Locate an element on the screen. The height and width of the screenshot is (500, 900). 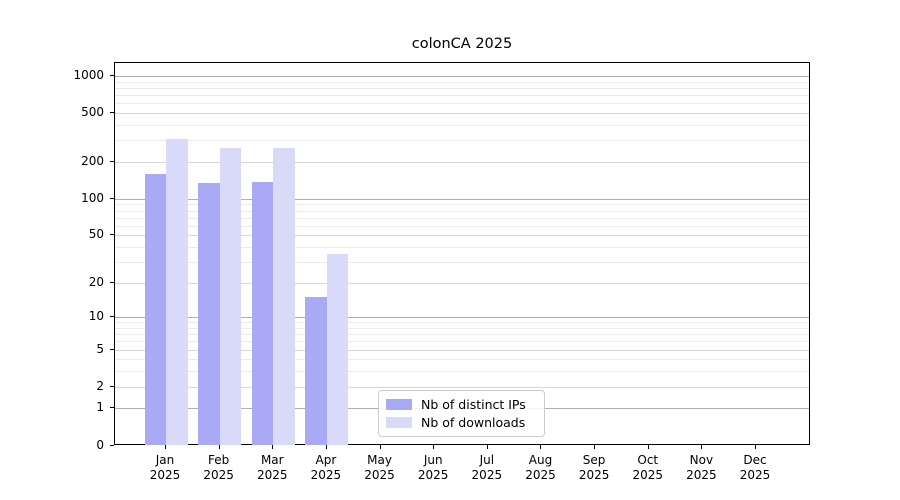
x-tick-label: Aug 2025 is located at coordinates (540, 467).